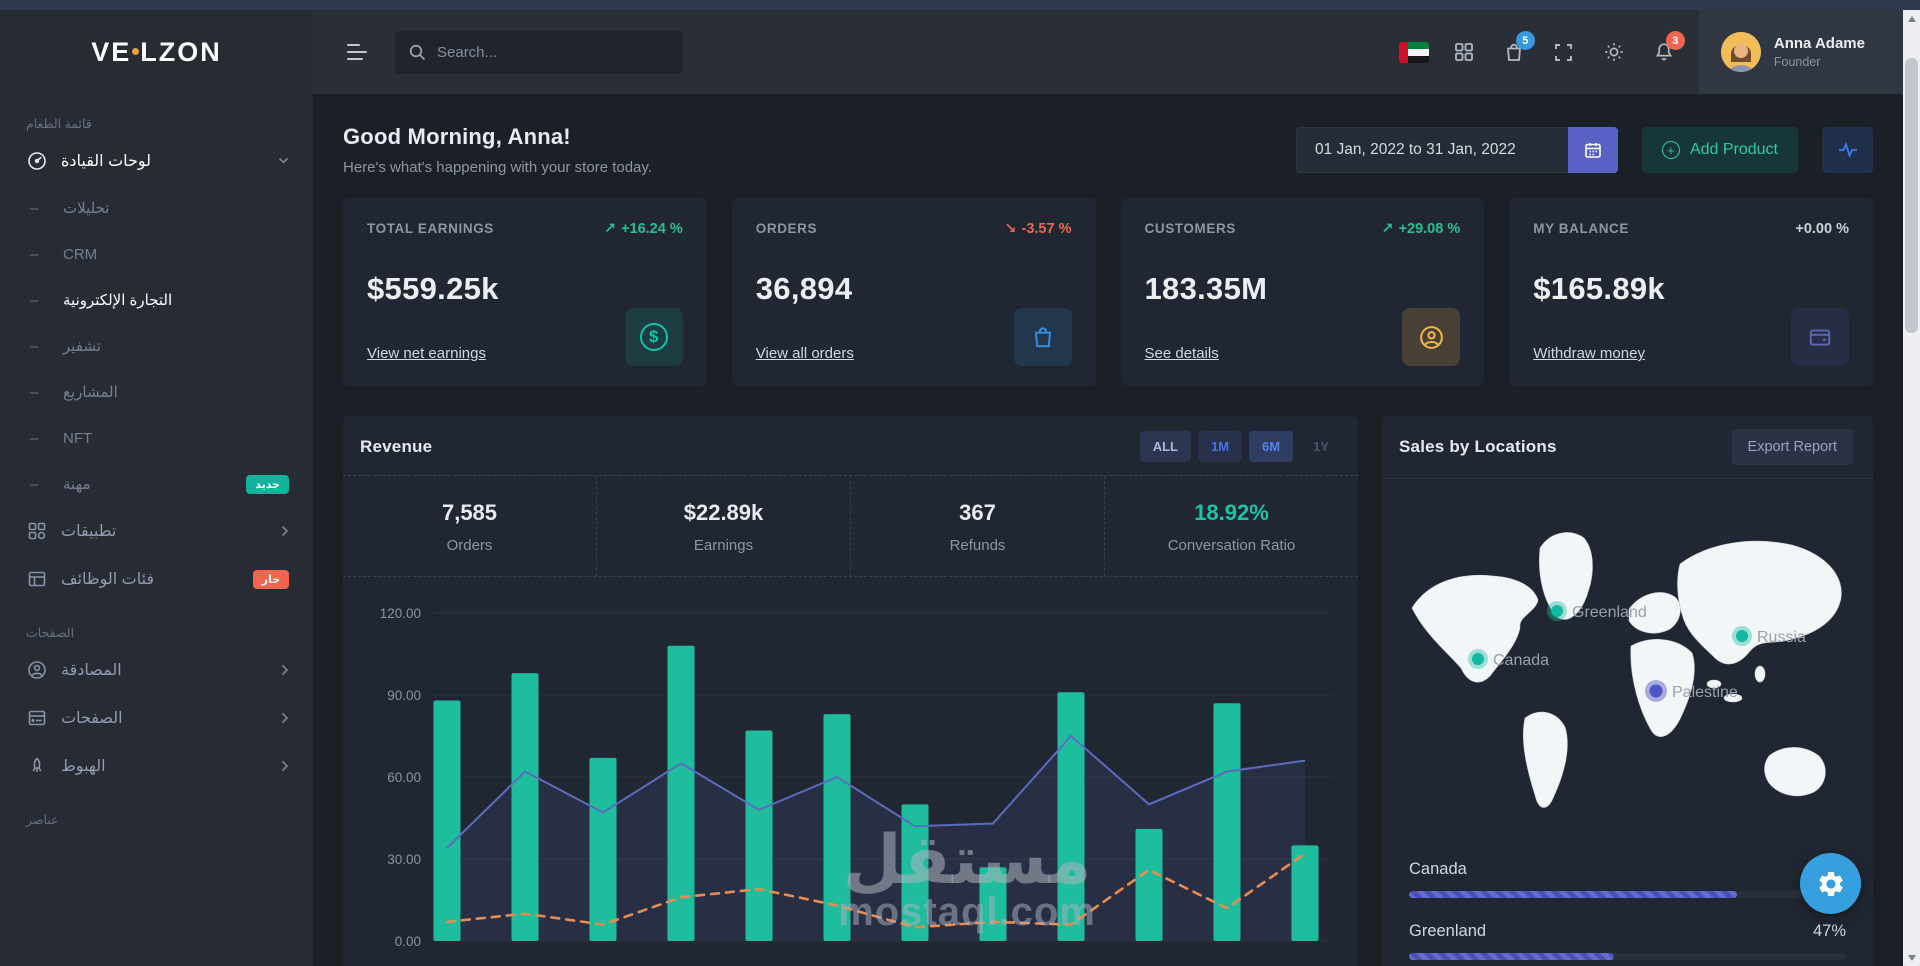  I want to click on sidebar-subitem-crypto: – تشفير, so click(65, 346).